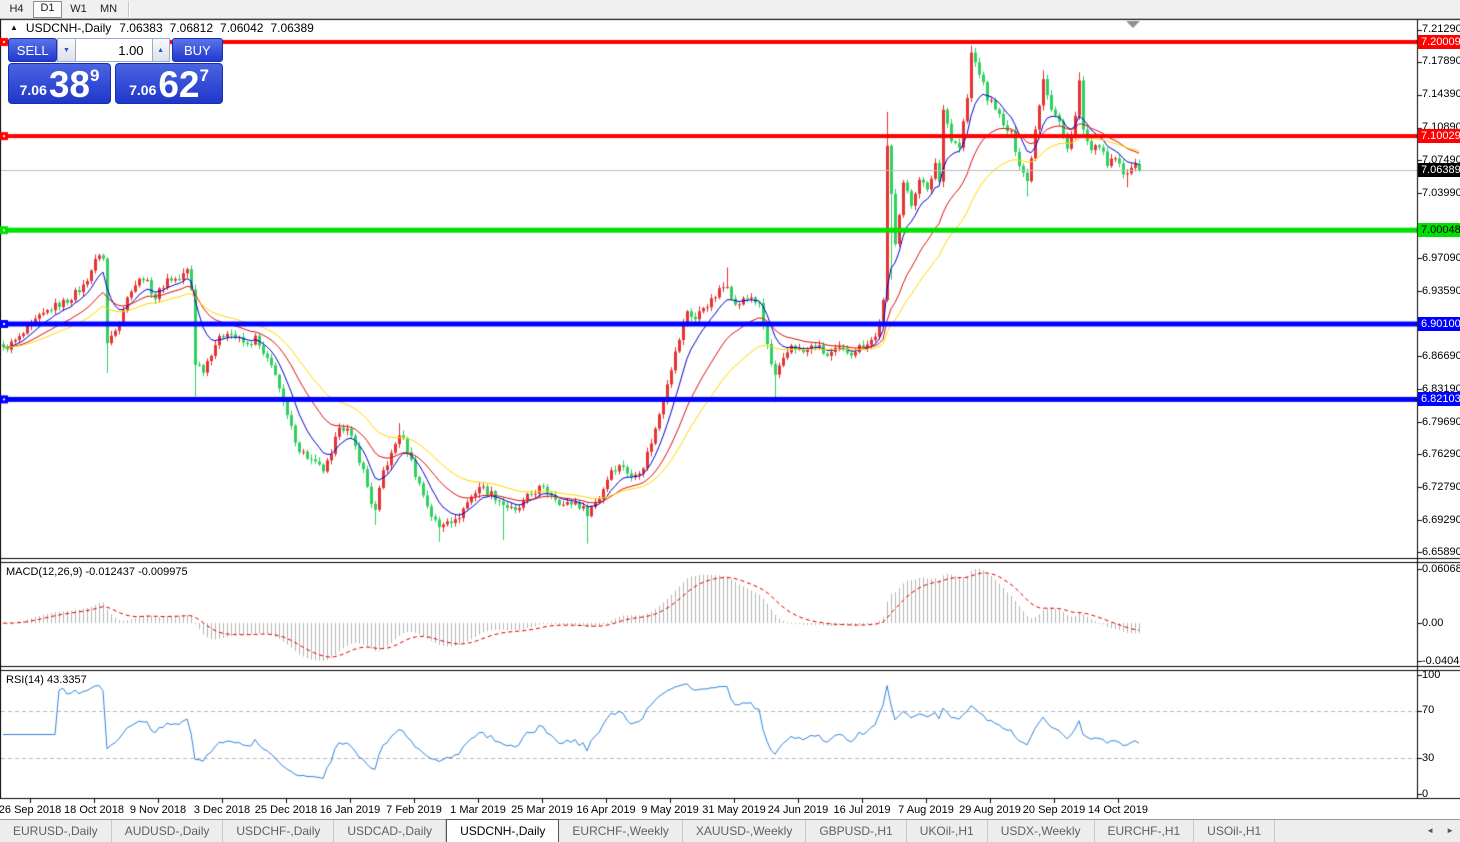 The image size is (1460, 842). What do you see at coordinates (856, 831) in the screenshot?
I see `chart-tab-gbpusd-h1: GBPUSD-,H1` at bounding box center [856, 831].